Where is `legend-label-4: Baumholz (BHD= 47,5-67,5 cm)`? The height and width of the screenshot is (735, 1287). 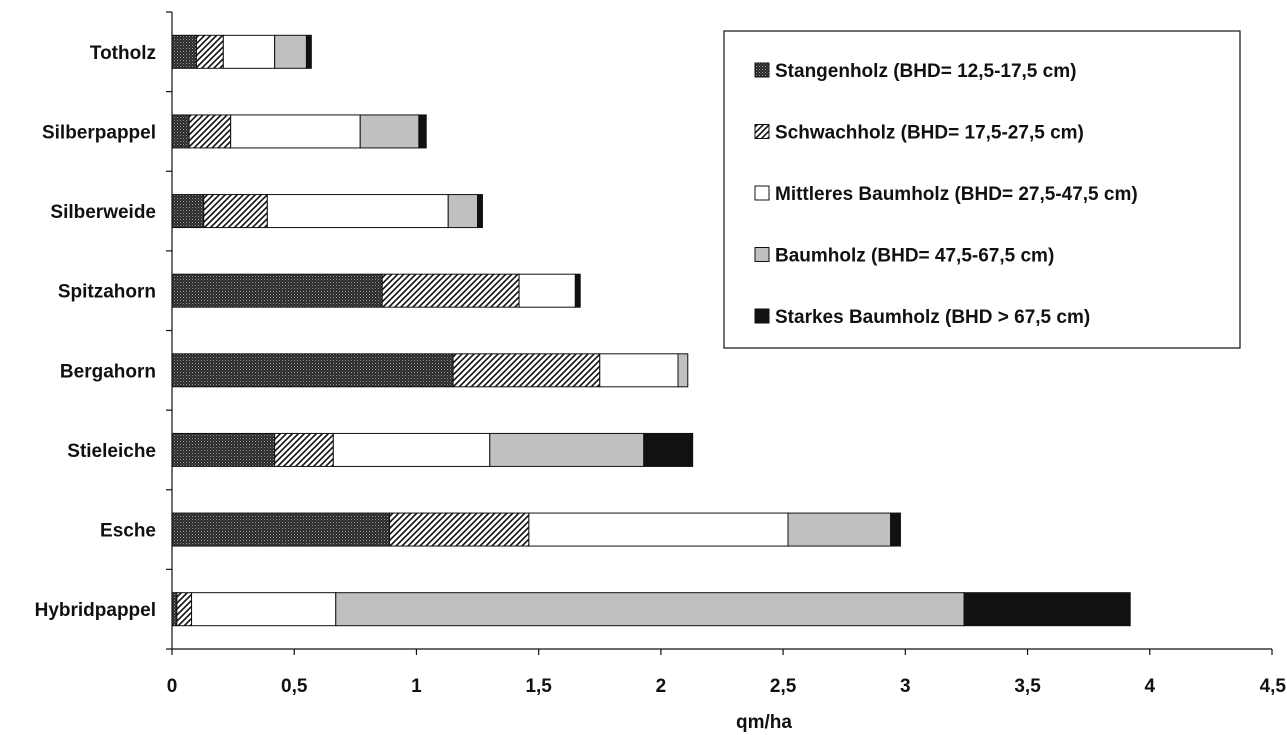 legend-label-4: Baumholz (BHD= 47,5-67,5 cm) is located at coordinates (914, 256).